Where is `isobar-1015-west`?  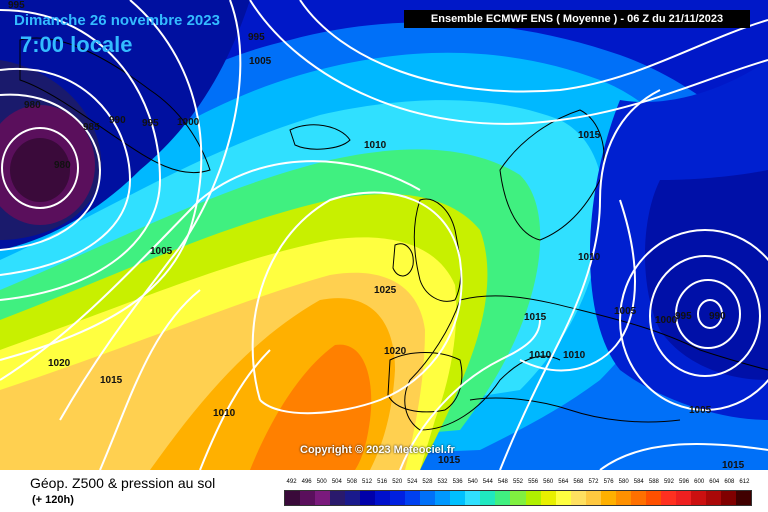 isobar-1015-west is located at coordinates (150, 379).